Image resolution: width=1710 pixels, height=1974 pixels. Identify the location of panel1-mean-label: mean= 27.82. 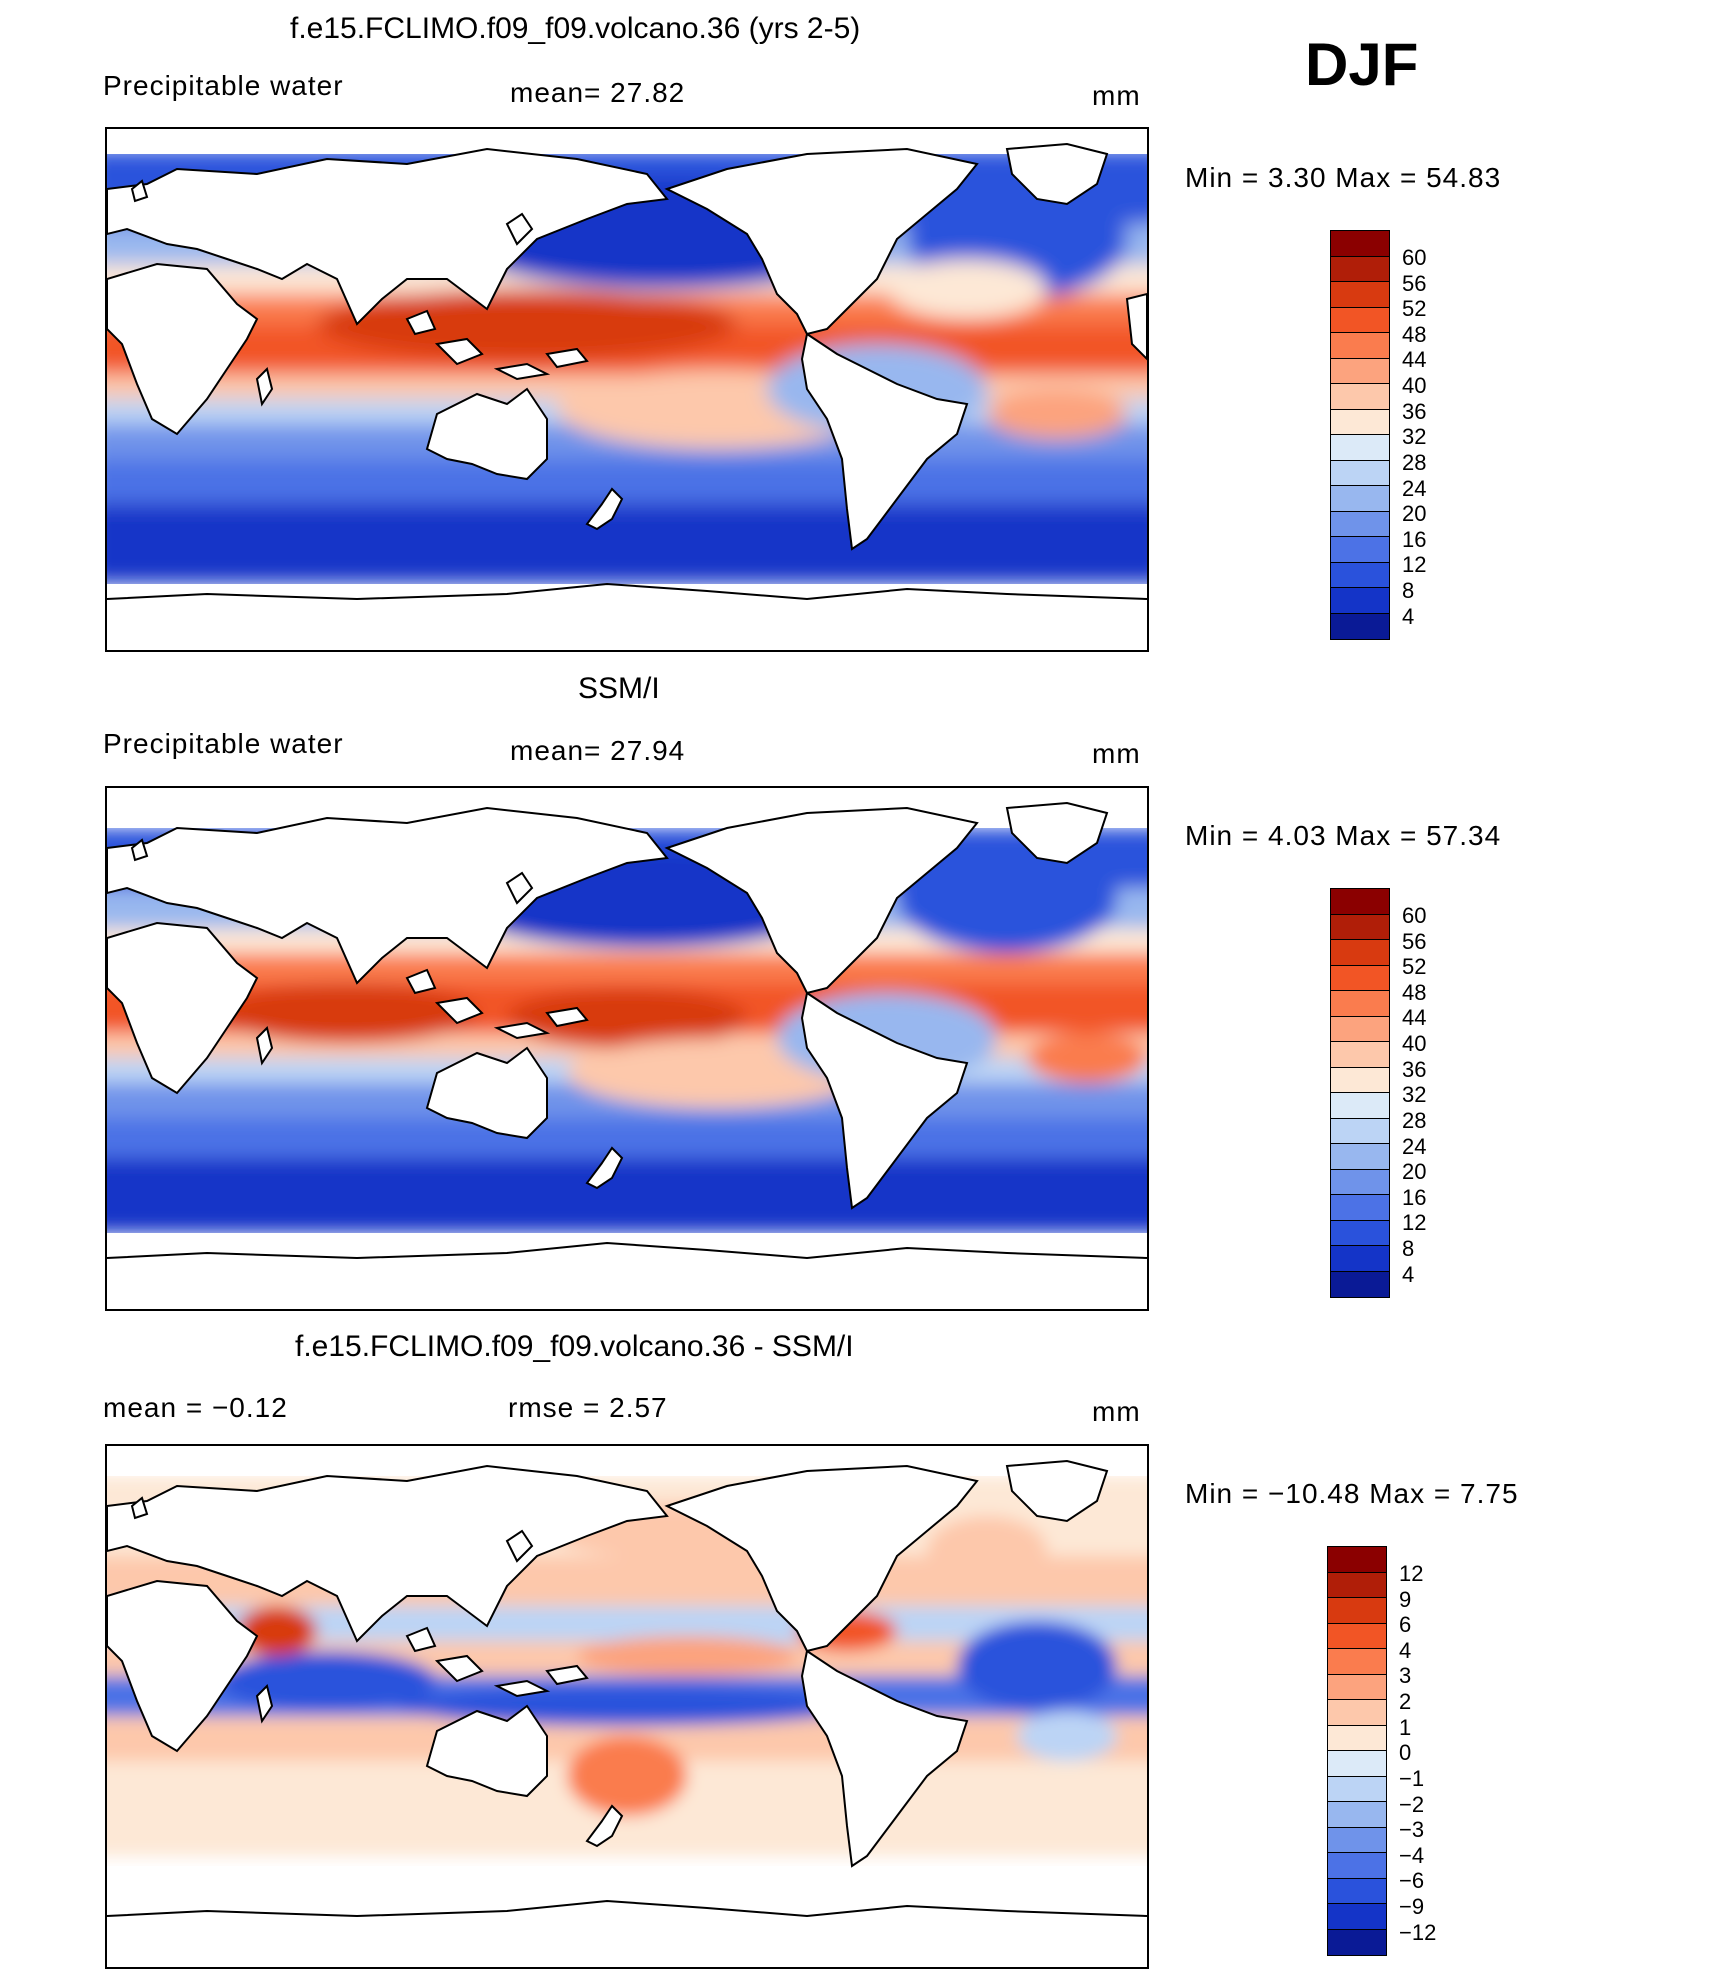
(598, 92).